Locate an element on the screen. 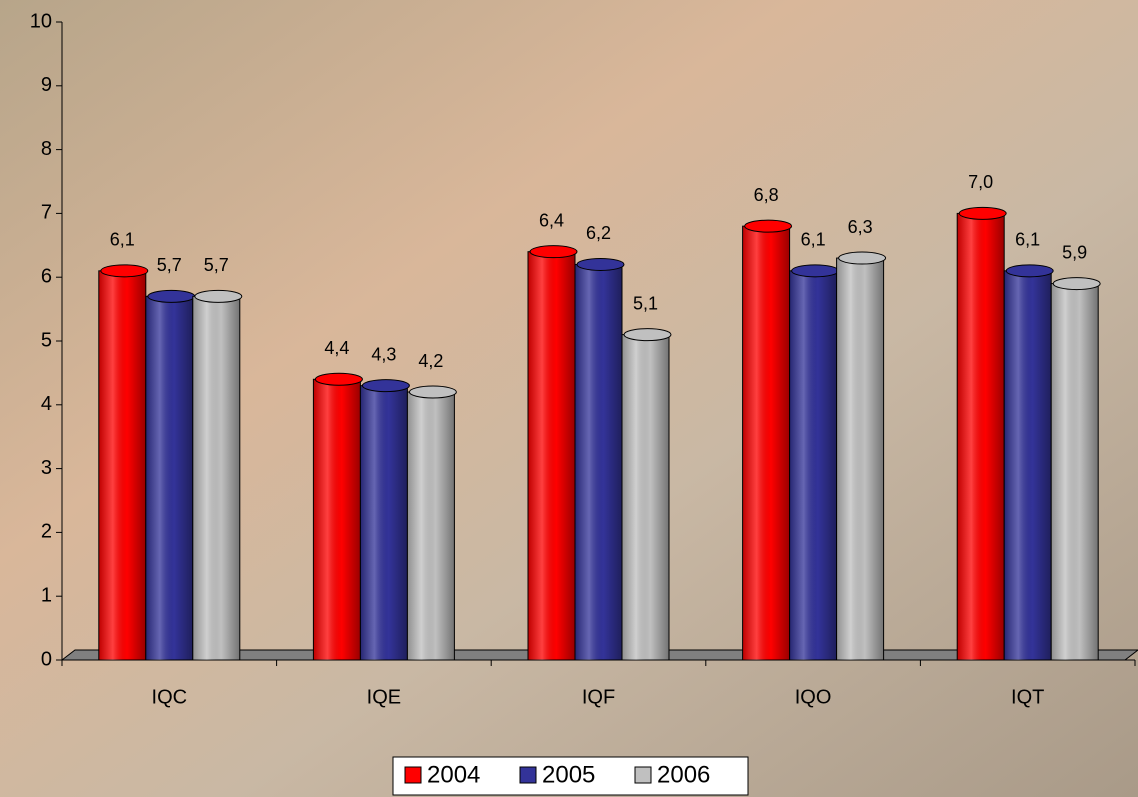 The height and width of the screenshot is (797, 1138). y-tick-label: 9 is located at coordinates (46, 85).